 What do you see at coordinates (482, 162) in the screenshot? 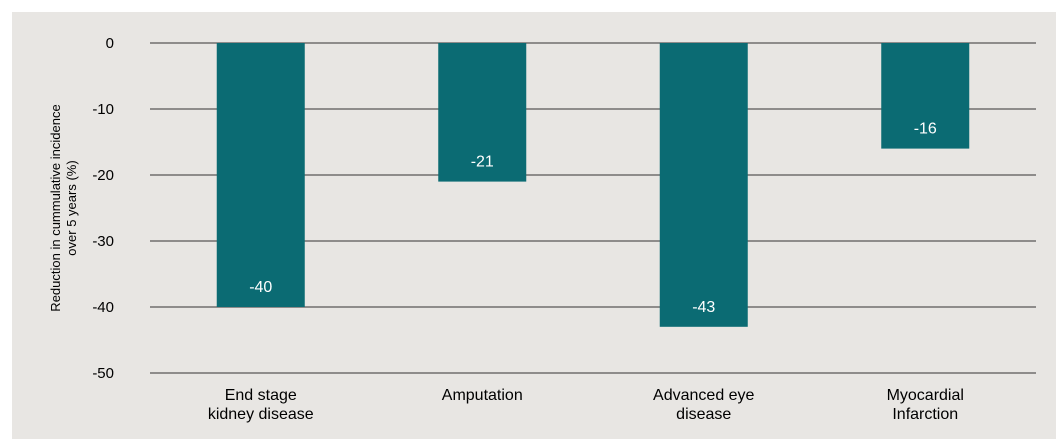
I see `data-label: -21` at bounding box center [482, 162].